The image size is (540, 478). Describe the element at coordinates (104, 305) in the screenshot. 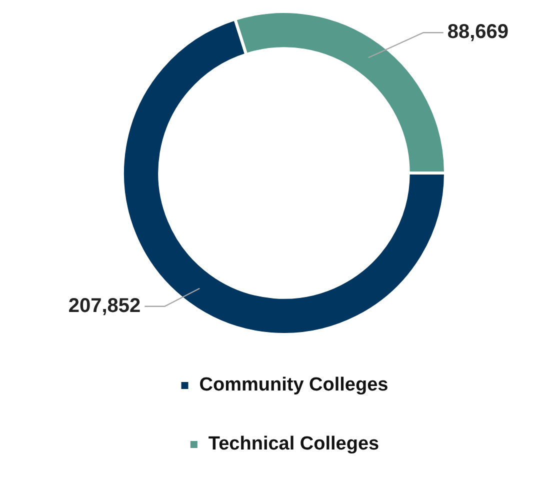

I see `data-label: 207,852` at that location.